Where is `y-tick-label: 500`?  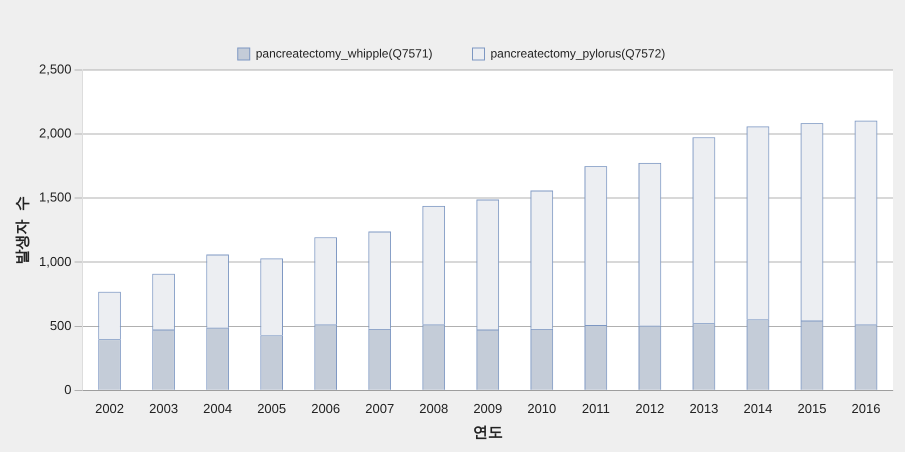 y-tick-label: 500 is located at coordinates (61, 325).